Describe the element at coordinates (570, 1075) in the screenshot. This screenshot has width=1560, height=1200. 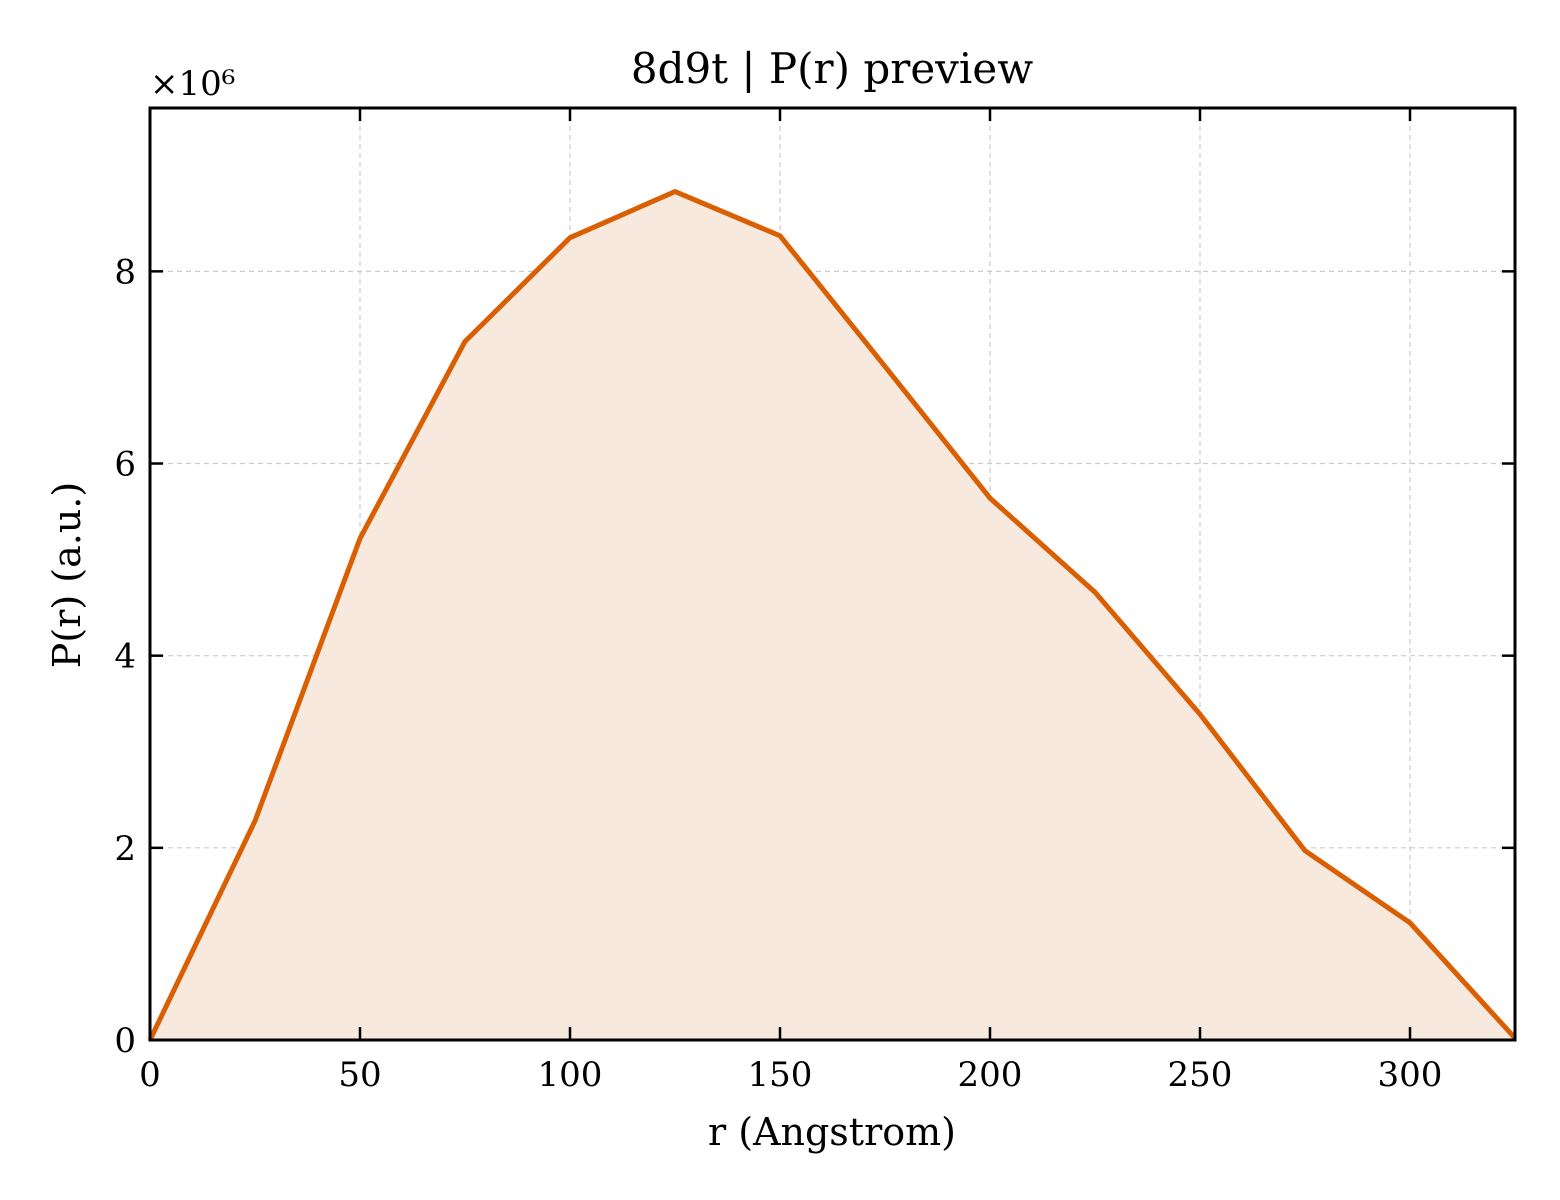
I see `x-tick-label: 100` at that location.